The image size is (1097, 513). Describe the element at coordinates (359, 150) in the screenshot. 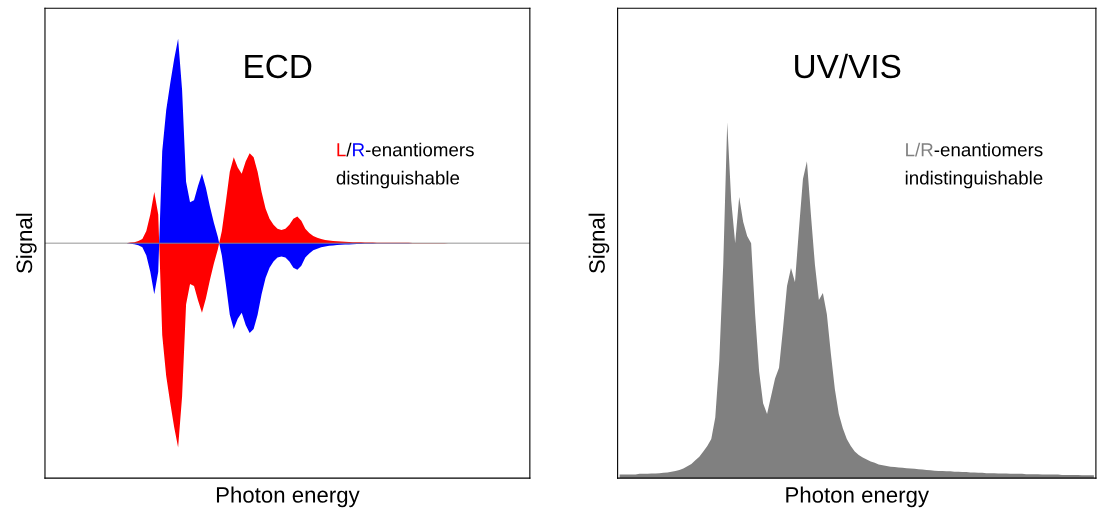

I see `text: R` at that location.